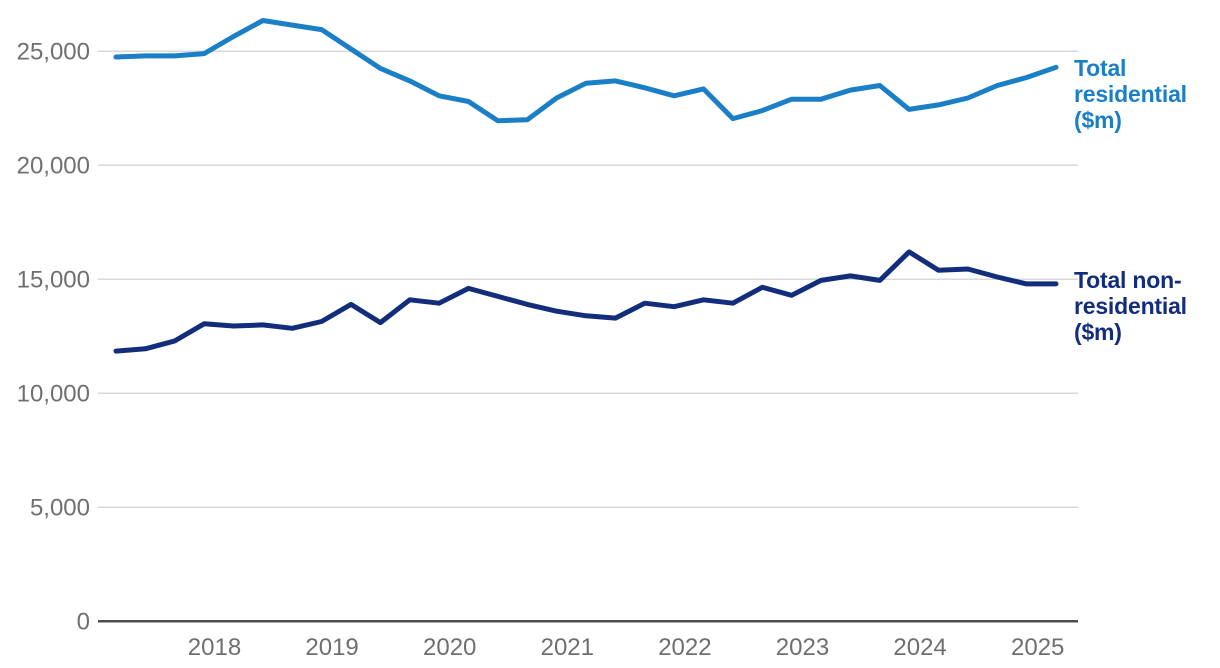  Describe the element at coordinates (331, 647) in the screenshot. I see `x-tick-label: 2019` at that location.